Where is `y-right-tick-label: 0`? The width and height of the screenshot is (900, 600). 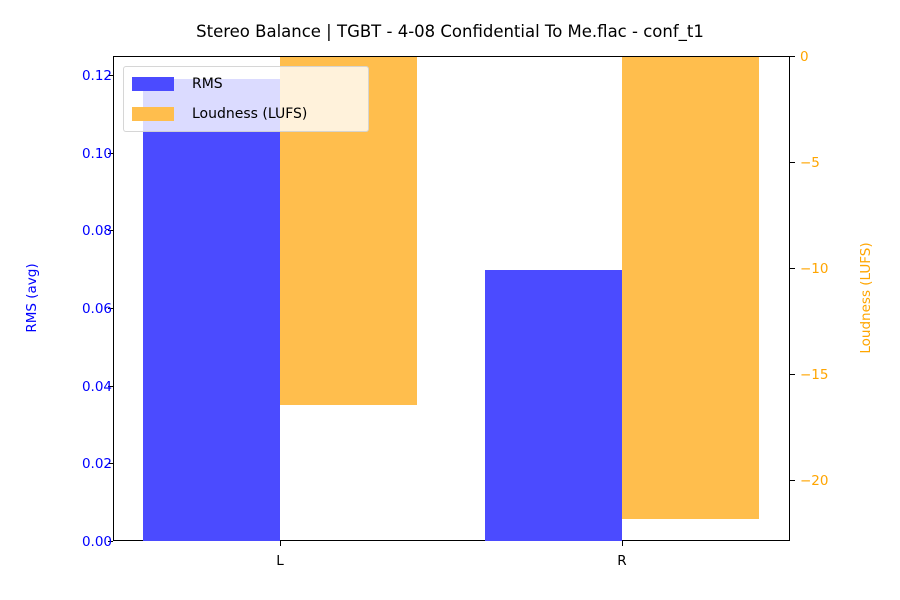 y-right-tick-label: 0 is located at coordinates (804, 57).